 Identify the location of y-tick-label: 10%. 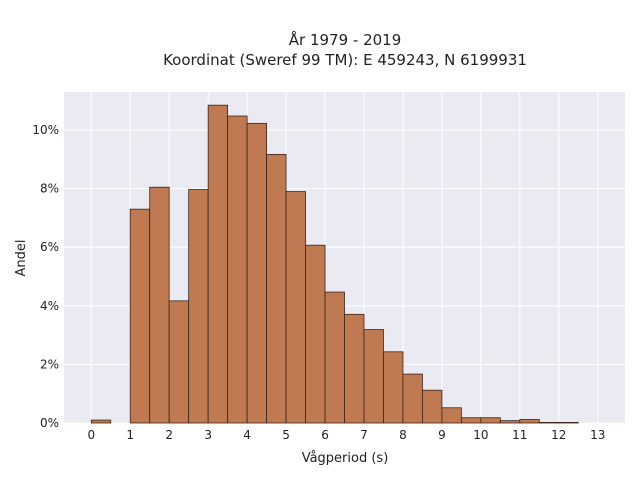
(45, 130).